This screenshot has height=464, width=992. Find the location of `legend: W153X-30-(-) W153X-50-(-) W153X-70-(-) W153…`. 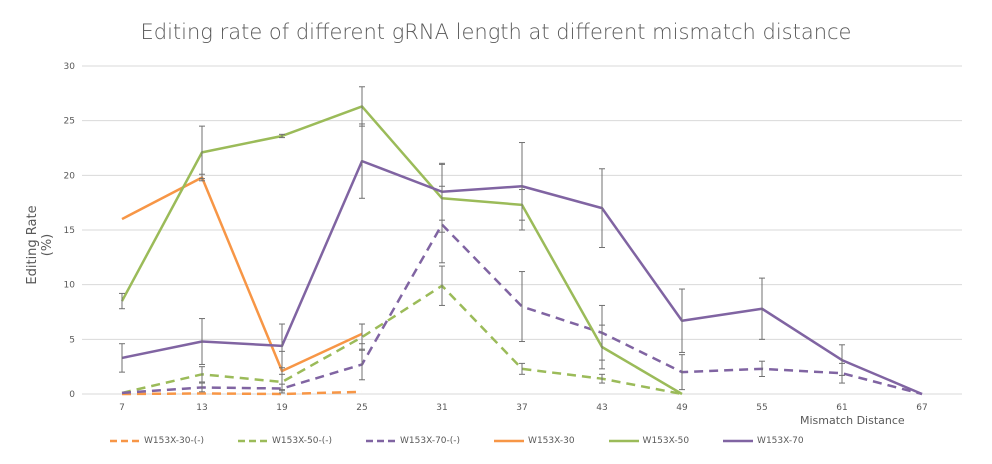

legend: W153X-30-(-) W153X-50-(-) W153X-70-(-) W153… is located at coordinates (474, 441).